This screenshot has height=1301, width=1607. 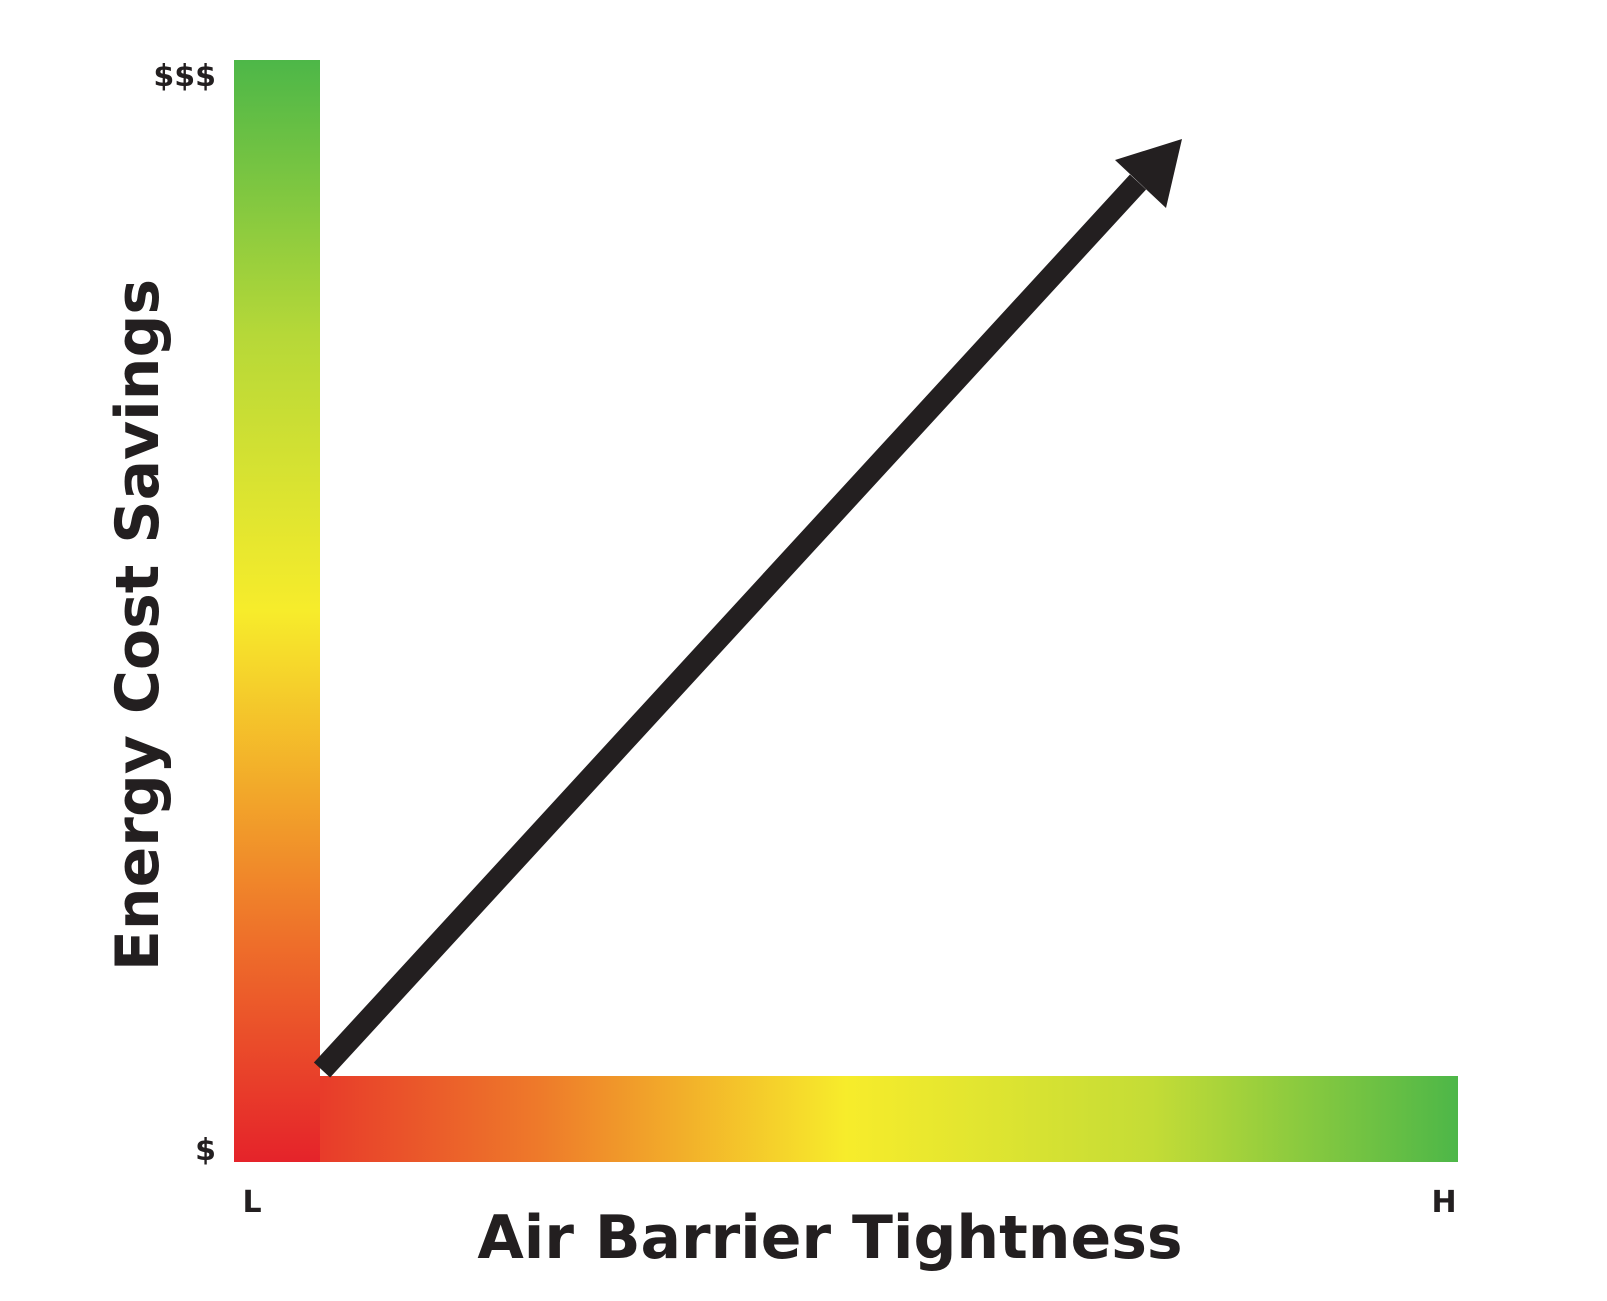 I want to click on x-axis-title: Air Barrier Tightness, so click(x=829, y=1238).